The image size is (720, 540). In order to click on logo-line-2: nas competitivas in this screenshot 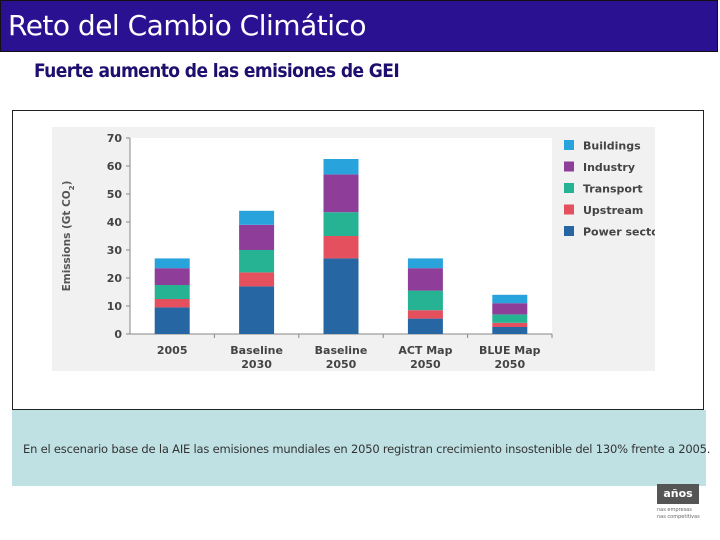, I will do `click(678, 517)`.